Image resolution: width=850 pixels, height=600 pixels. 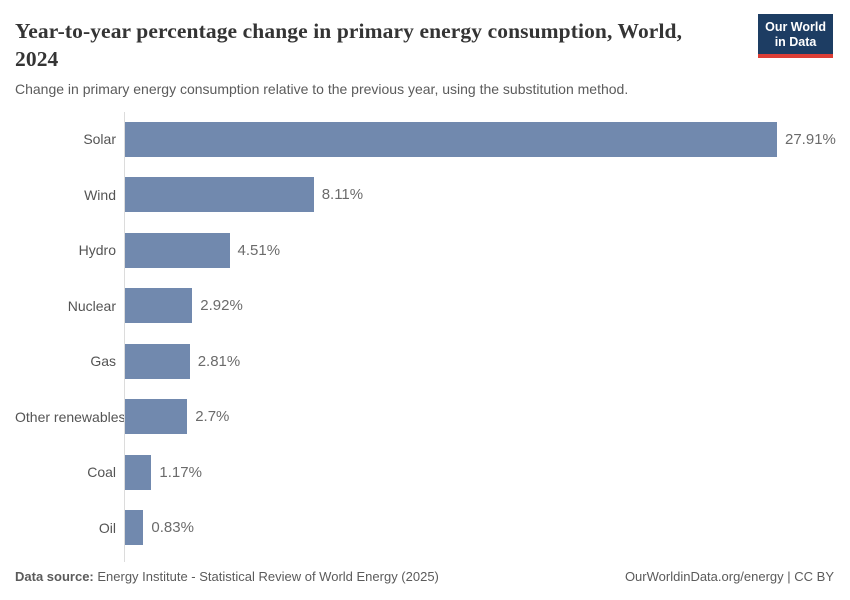 I want to click on bar-row: Other renewables 2.7%, so click(x=425, y=417).